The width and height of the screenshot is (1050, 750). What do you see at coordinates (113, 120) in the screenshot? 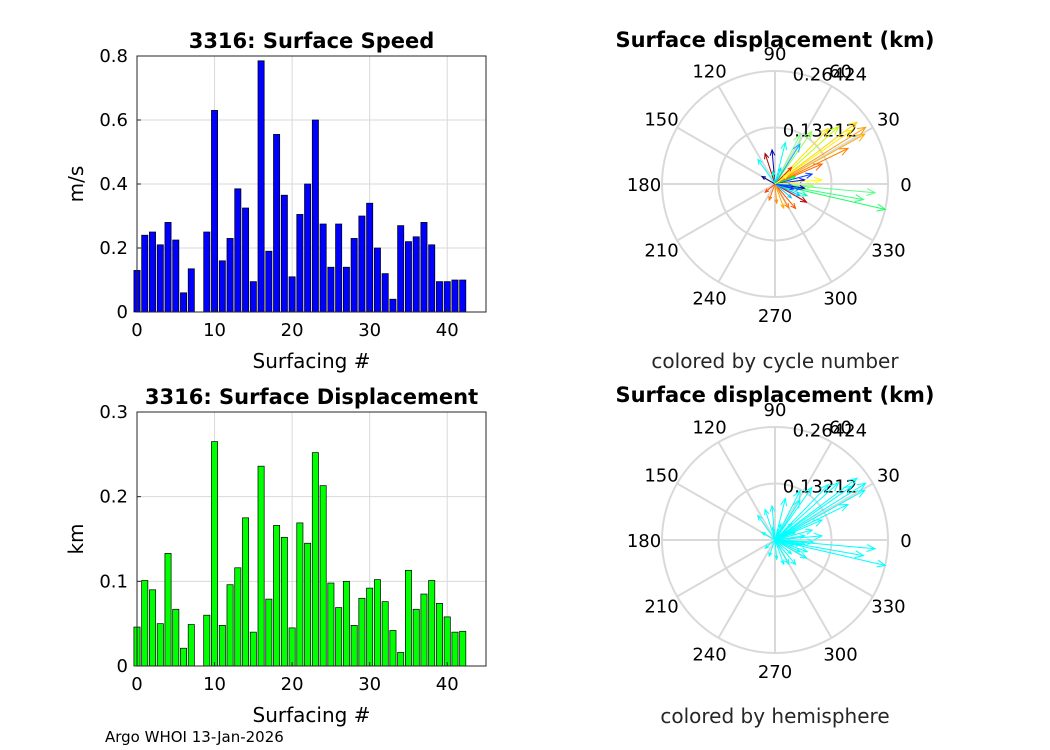
I see `y-tick-label: 0.6` at bounding box center [113, 120].